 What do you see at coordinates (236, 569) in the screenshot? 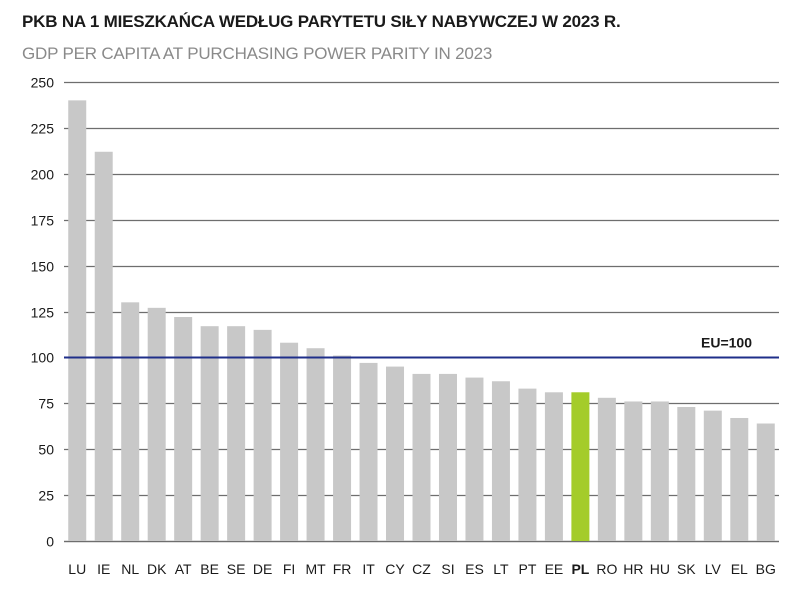
I see `x-tick-label-se: SE` at bounding box center [236, 569].